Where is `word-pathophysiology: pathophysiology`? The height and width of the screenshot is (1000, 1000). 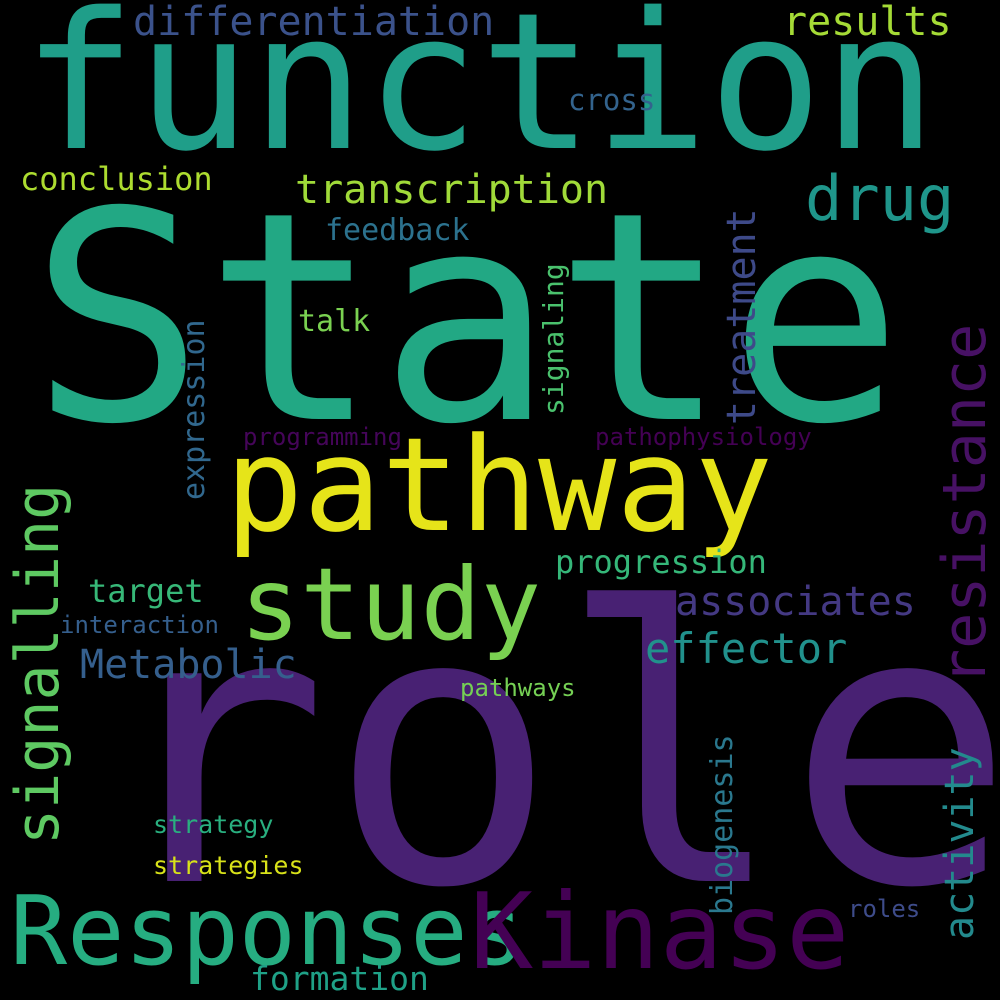
word-pathophysiology: pathophysiology is located at coordinates (703, 437).